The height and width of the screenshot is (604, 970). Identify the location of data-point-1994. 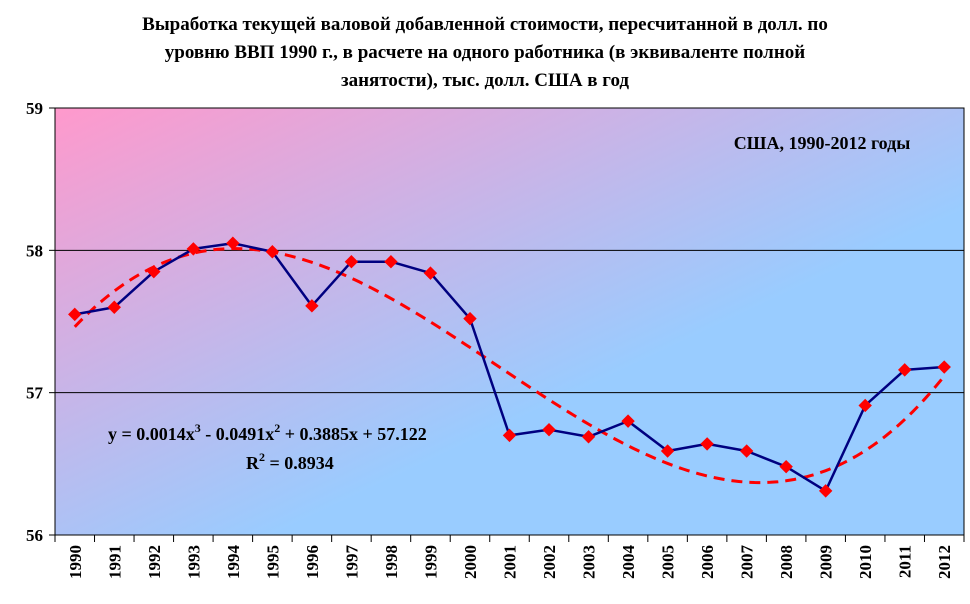
(233, 243).